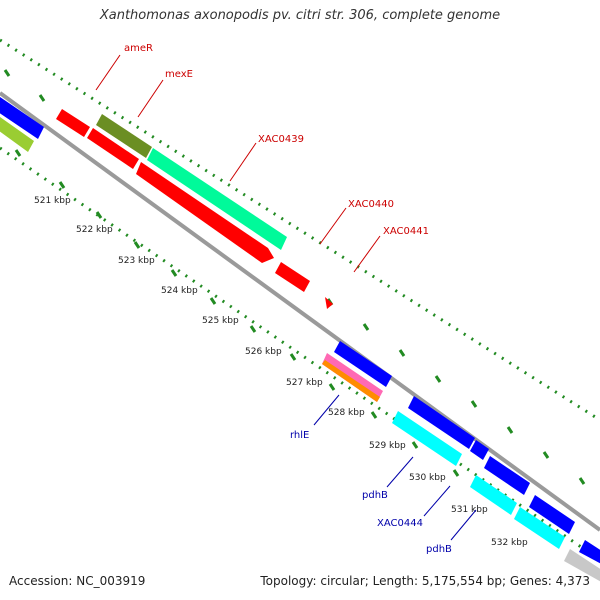 The image size is (600, 600). Describe the element at coordinates (387, 446) in the screenshot. I see `tick-label: 529 kbp` at that location.